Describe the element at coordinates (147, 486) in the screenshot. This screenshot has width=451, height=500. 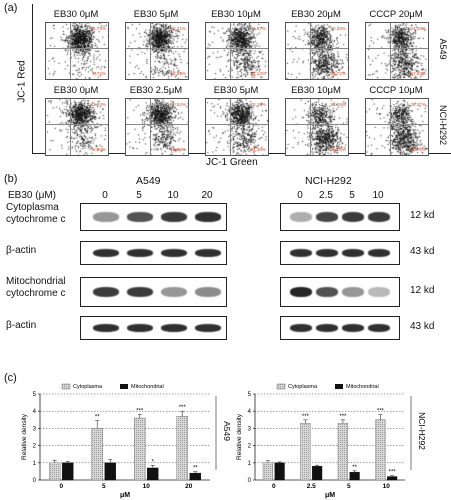
I see `x-tick-label: 10` at that location.